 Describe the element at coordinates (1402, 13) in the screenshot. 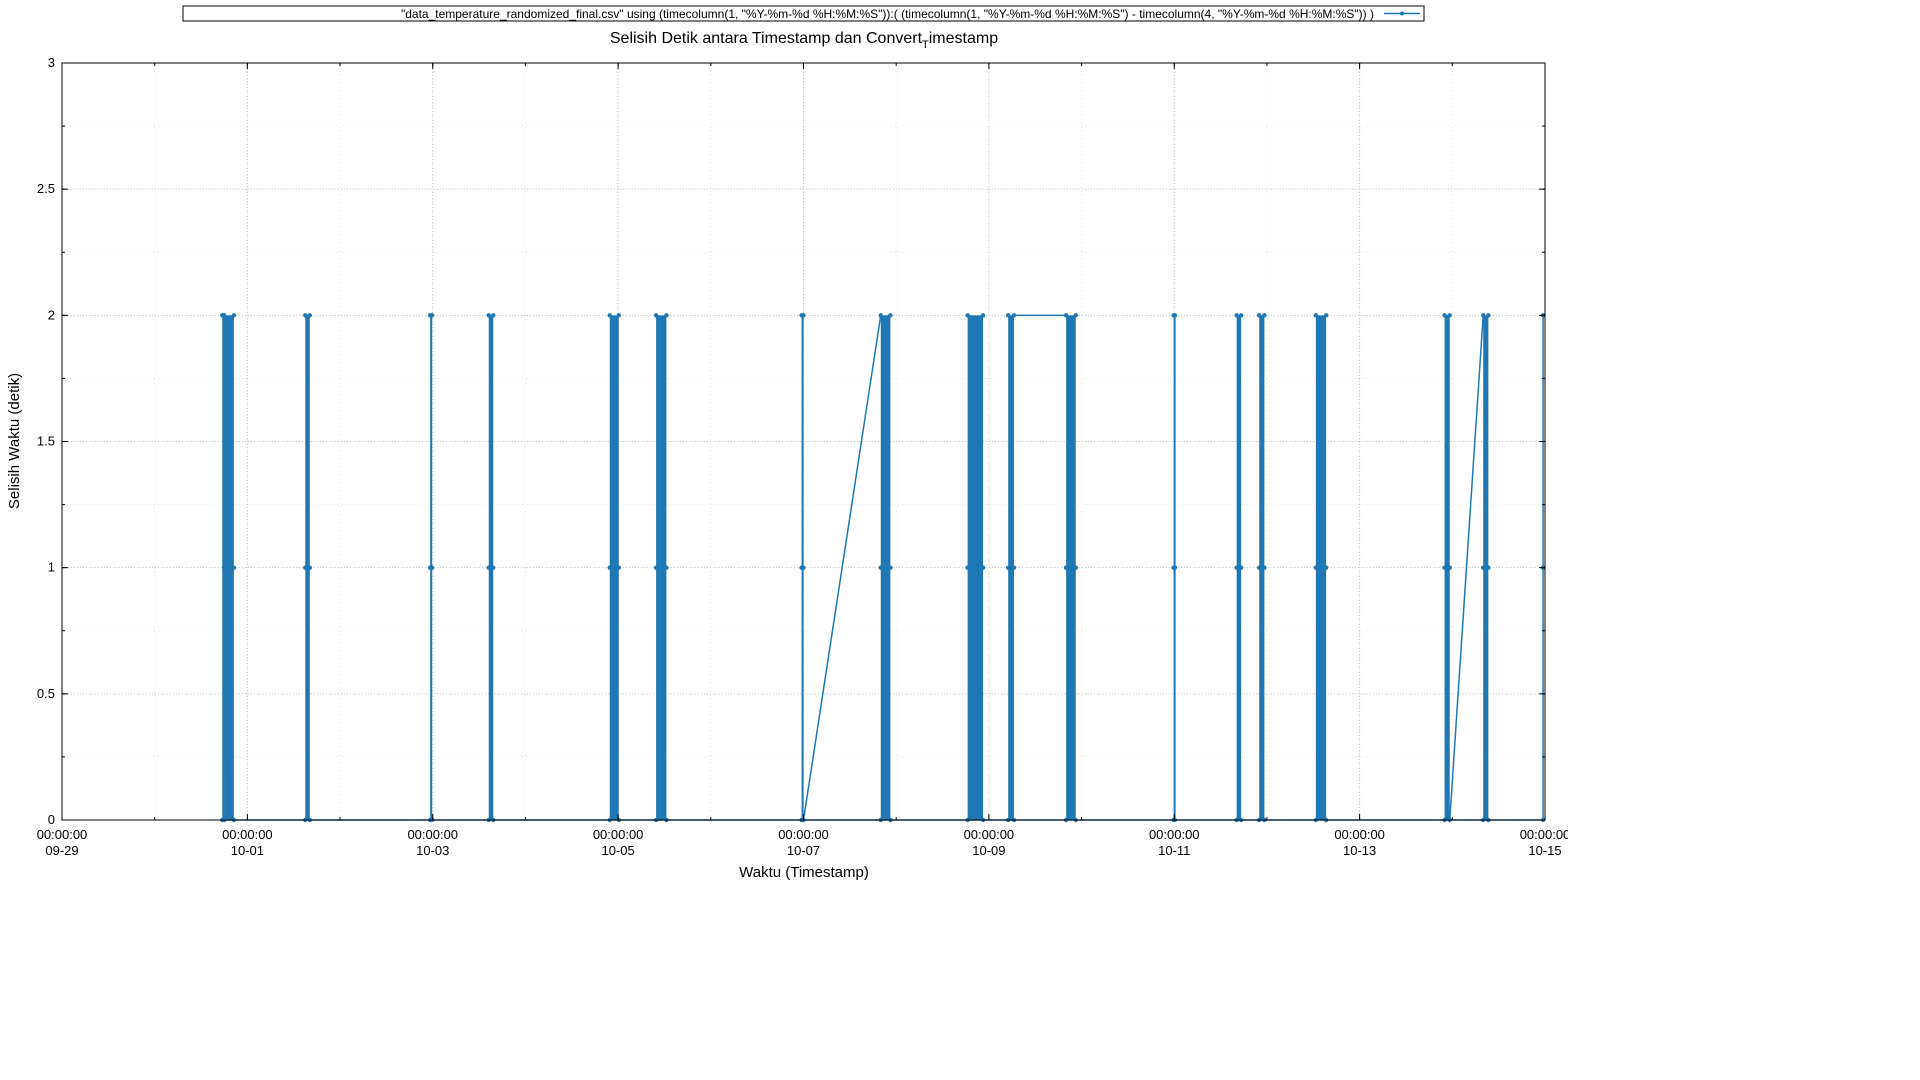

I see `legend-swatch-marker` at that location.